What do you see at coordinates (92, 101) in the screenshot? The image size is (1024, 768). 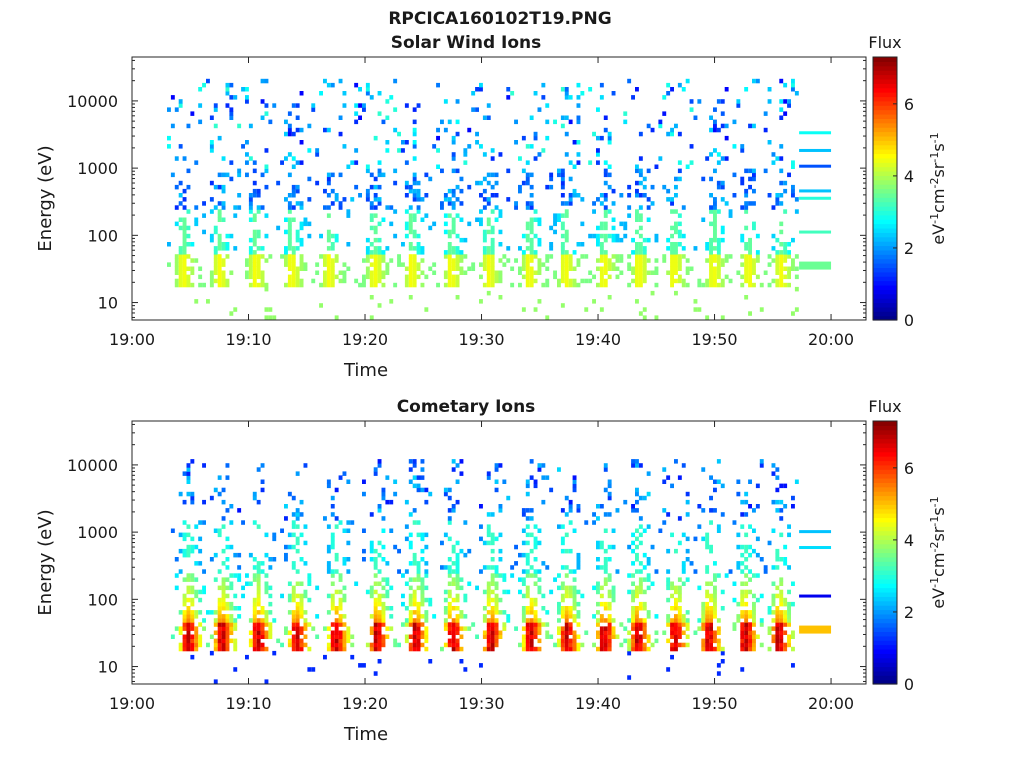 I see `y-tick-label: 10000` at bounding box center [92, 101].